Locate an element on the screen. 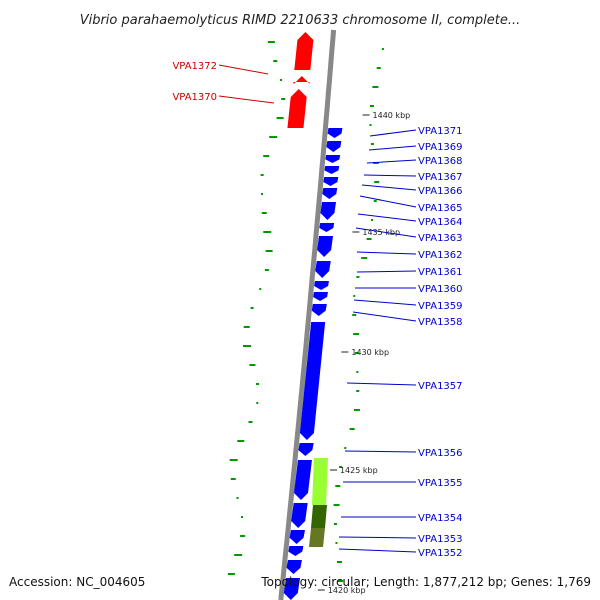 This screenshot has width=600, height=600. gene-label-vpa1353: VPA1353 is located at coordinates (440, 539).